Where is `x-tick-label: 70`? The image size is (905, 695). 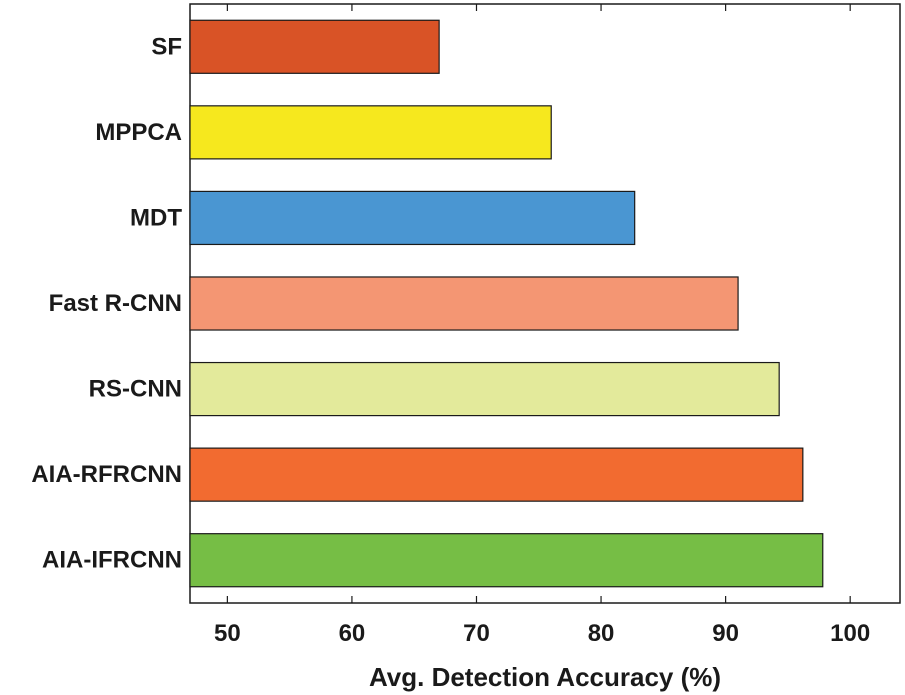
x-tick-label: 70 is located at coordinates (476, 633).